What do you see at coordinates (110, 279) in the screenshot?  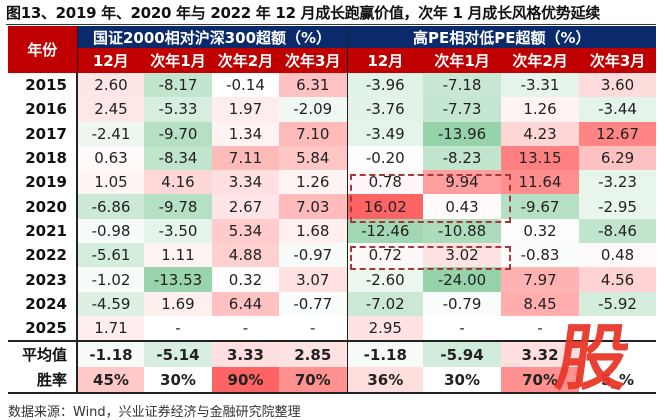 I see `value-cell: -1.02` at bounding box center [110, 279].